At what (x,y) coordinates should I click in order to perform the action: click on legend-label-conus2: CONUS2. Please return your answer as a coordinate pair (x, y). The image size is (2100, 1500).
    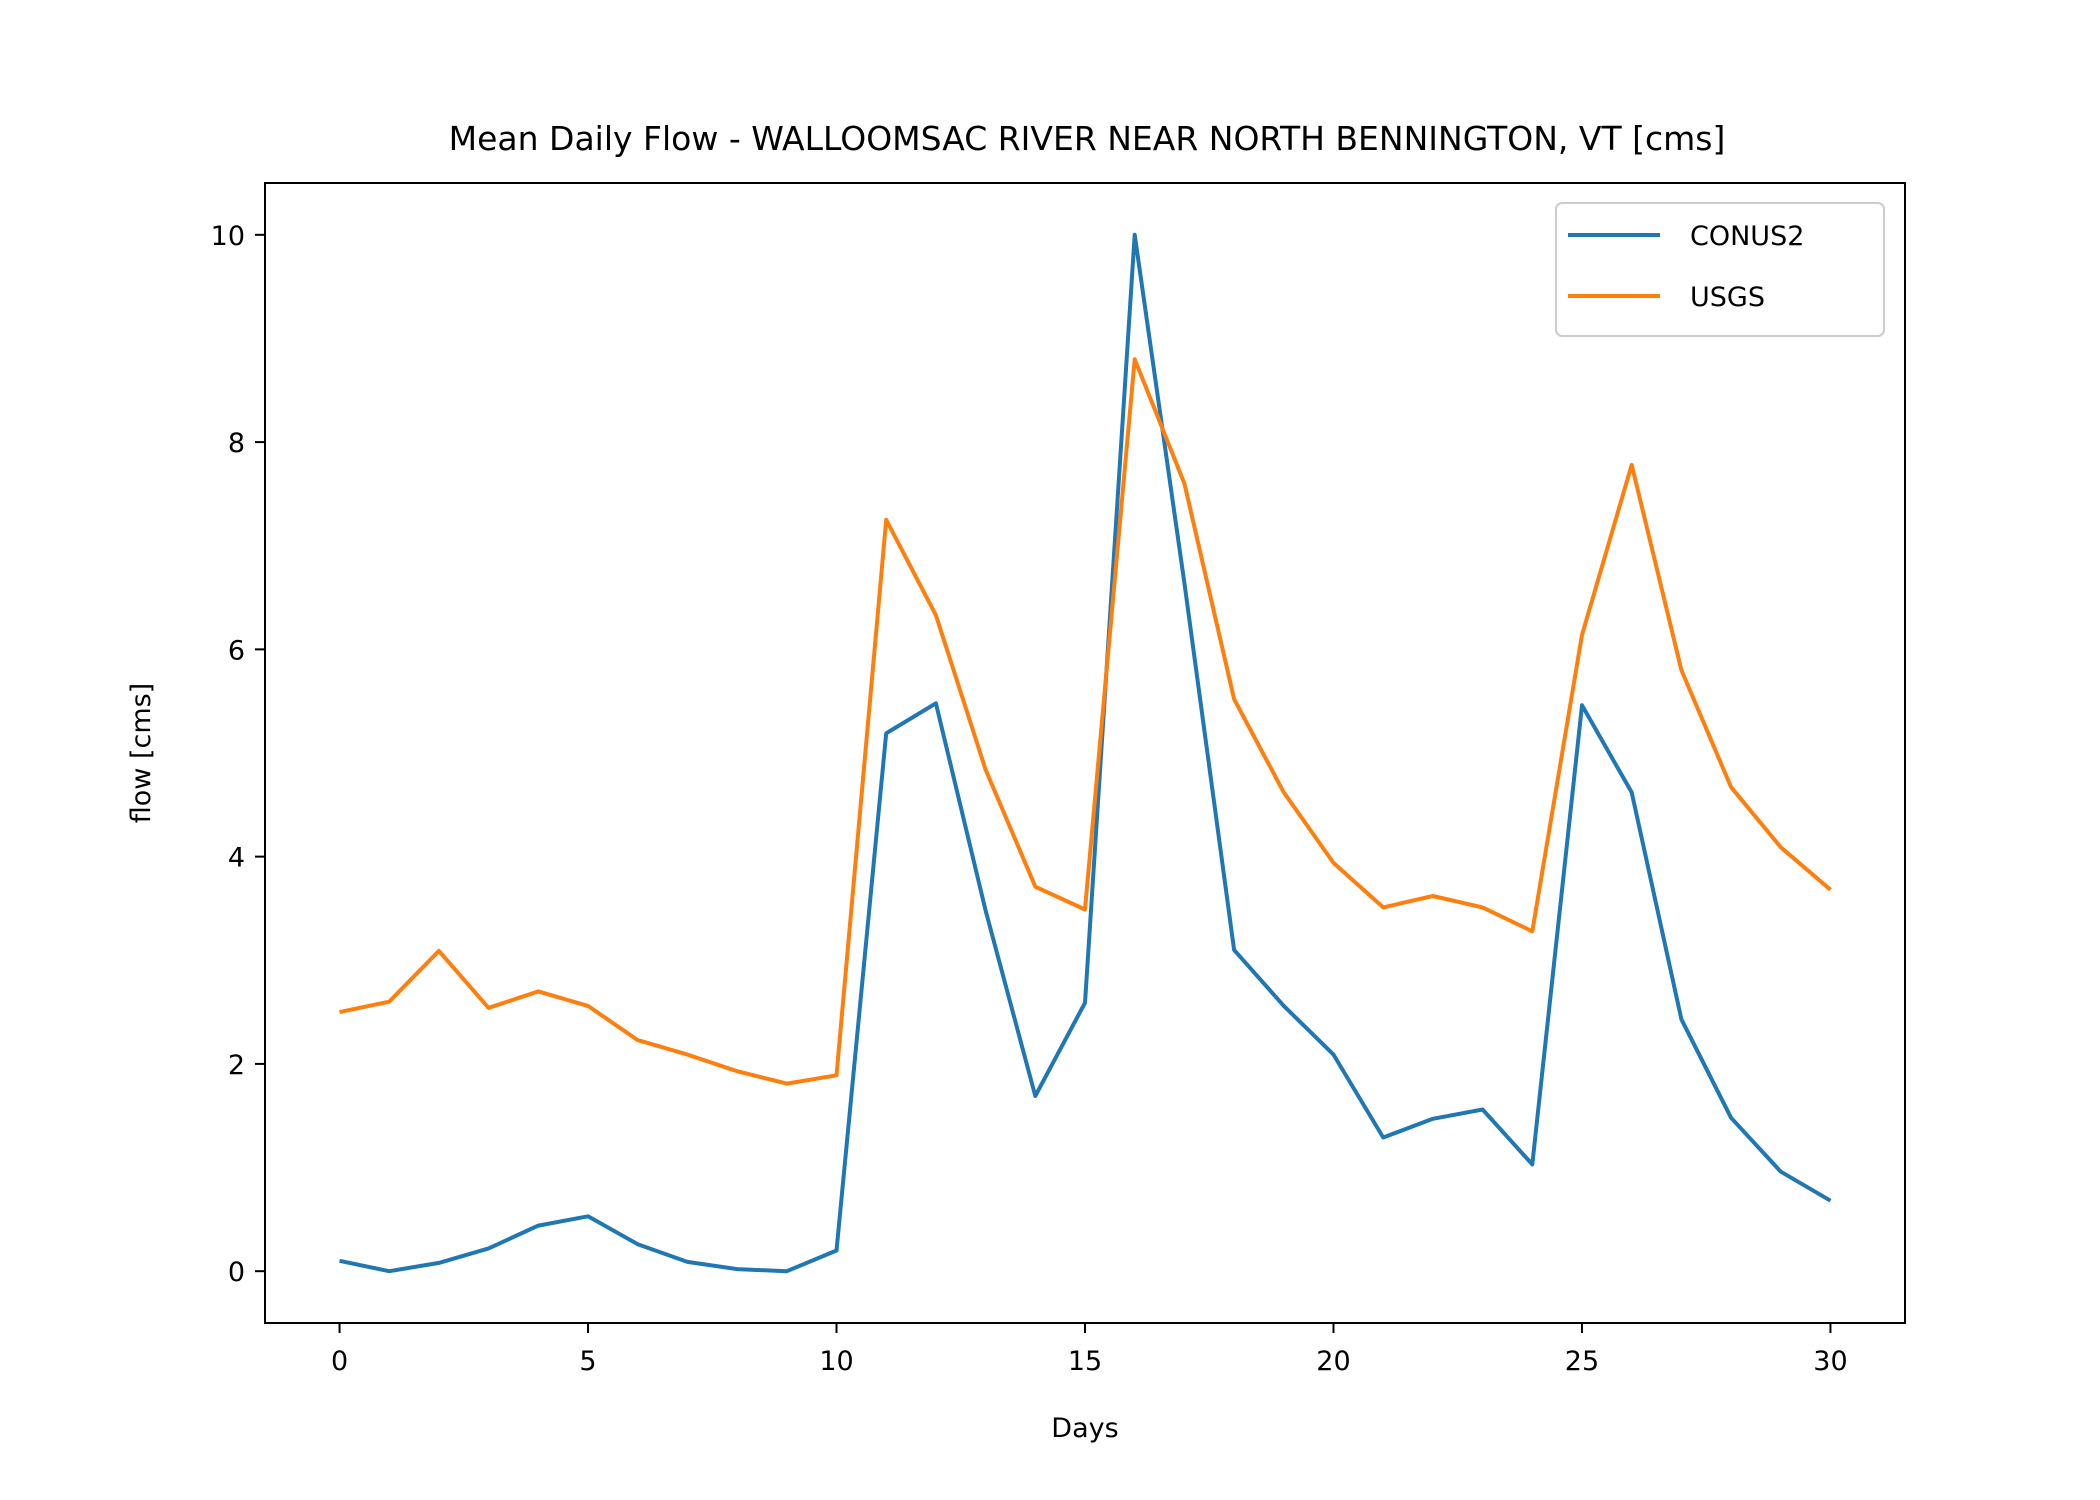
    Looking at the image, I should click on (1747, 236).